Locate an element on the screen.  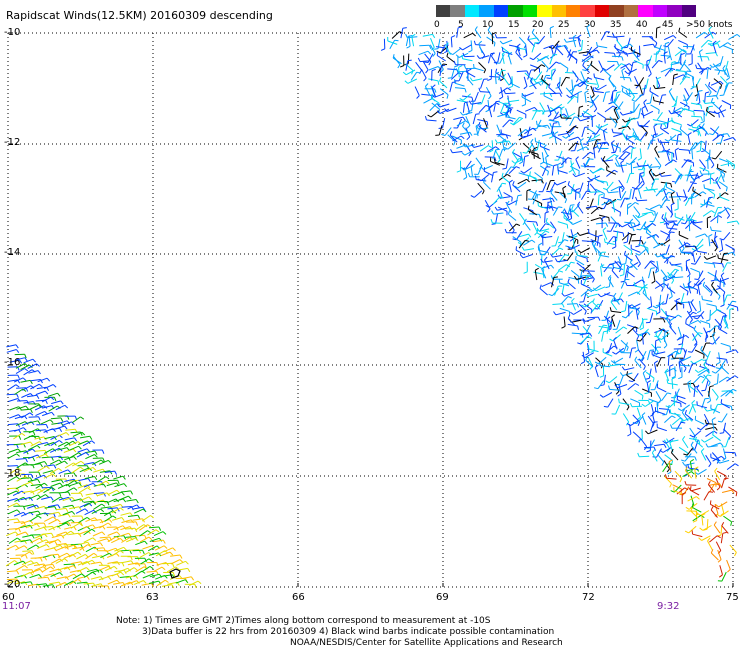
colorbar-swatch is located at coordinates (646, 11).